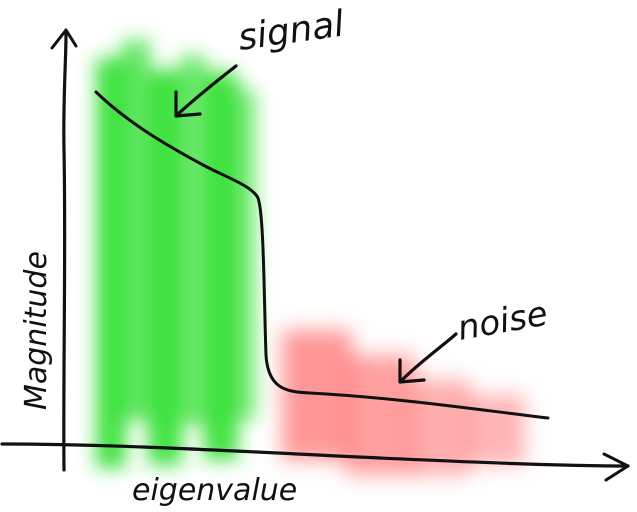 Image resolution: width=637 pixels, height=512 pixels. Describe the element at coordinates (428, 358) in the screenshot. I see `arrow-pointing-to-noise-icon` at that location.